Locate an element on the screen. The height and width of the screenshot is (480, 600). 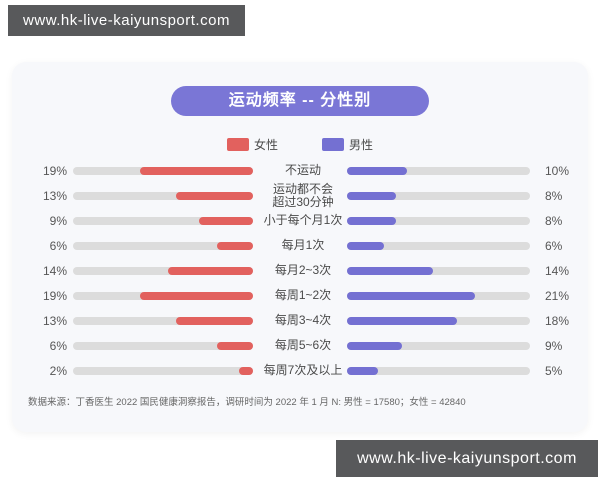
chart-row: 6% 每周5~6次 9% is located at coordinates (300, 345).